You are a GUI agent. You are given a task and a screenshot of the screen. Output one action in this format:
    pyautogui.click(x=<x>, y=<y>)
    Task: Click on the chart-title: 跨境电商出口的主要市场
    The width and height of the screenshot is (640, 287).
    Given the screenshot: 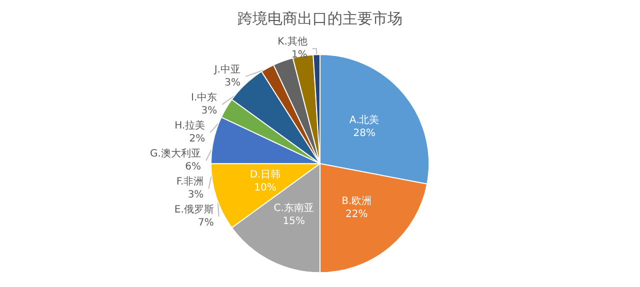 What is the action you would take?
    pyautogui.click(x=320, y=19)
    